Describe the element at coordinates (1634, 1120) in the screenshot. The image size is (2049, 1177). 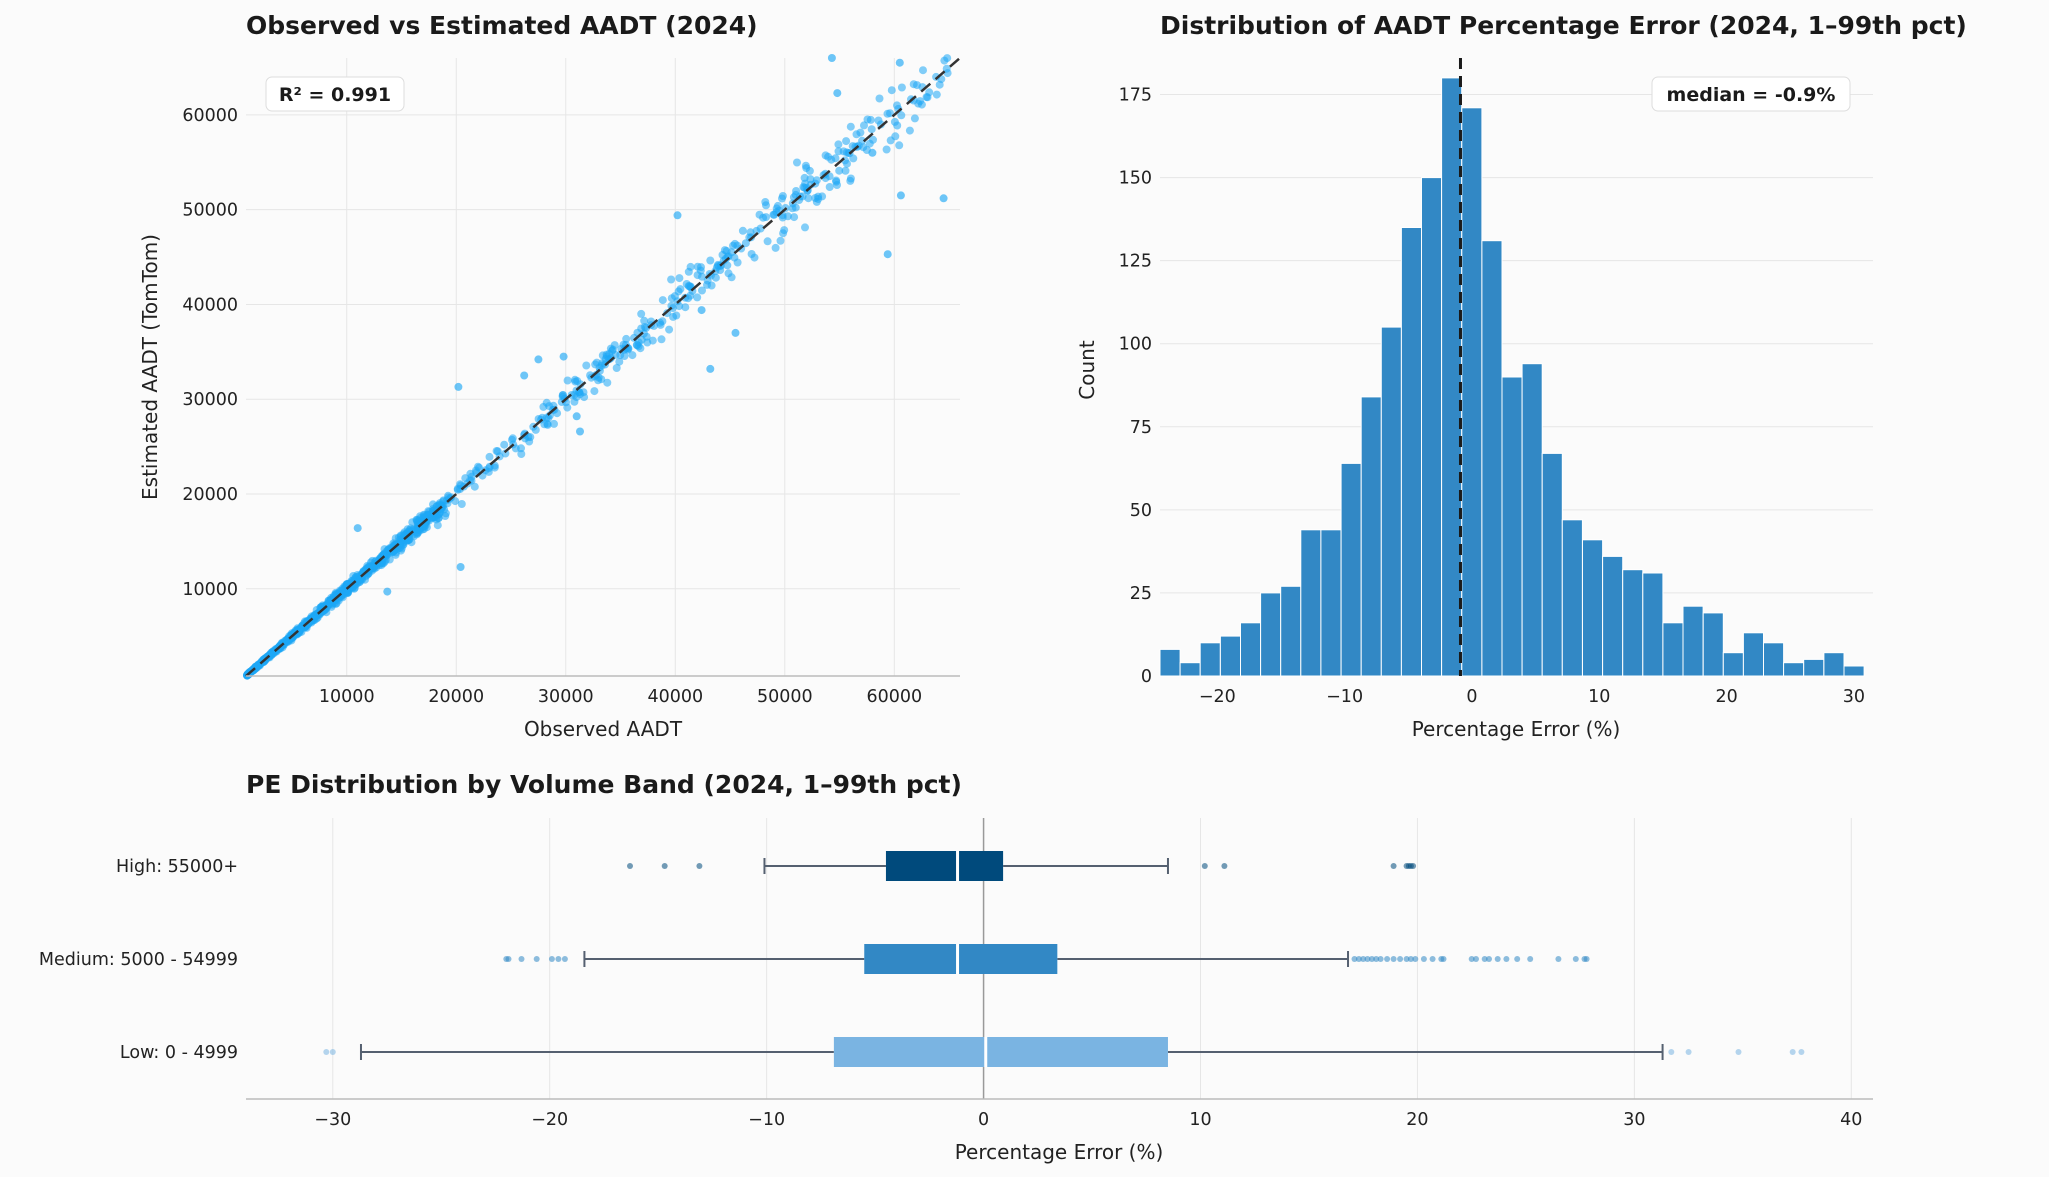
I see `boxplot-x-tick-label: 30` at that location.